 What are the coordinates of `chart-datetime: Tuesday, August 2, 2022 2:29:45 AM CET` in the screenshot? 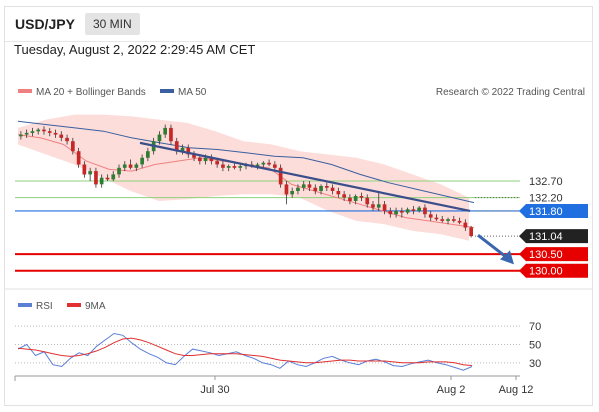 It's located at (135, 49).